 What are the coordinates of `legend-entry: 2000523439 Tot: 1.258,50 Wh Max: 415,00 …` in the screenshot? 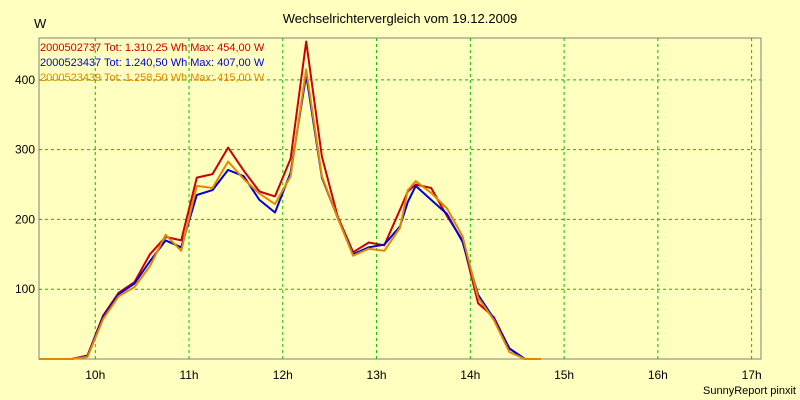 It's located at (152, 78).